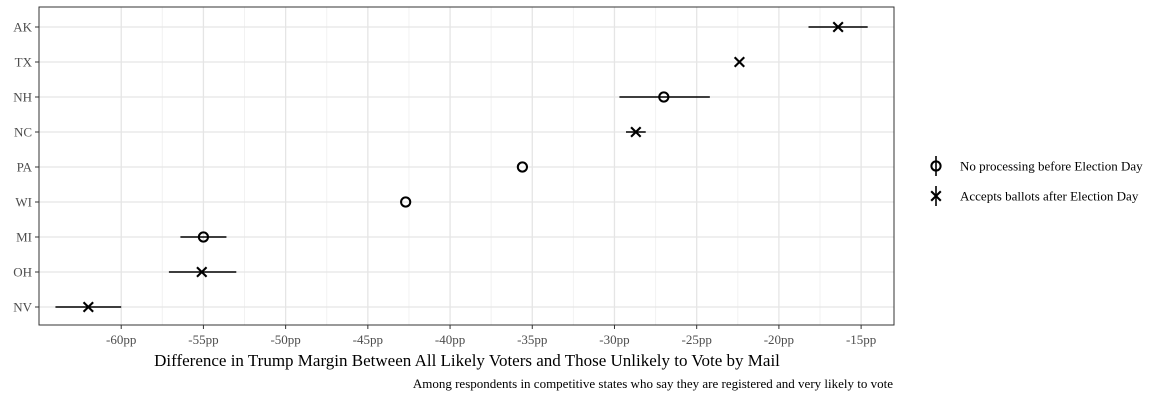 This screenshot has width=1174, height=399. Describe the element at coordinates (23, 202) in the screenshot. I see `y-tick-label: WI` at that location.